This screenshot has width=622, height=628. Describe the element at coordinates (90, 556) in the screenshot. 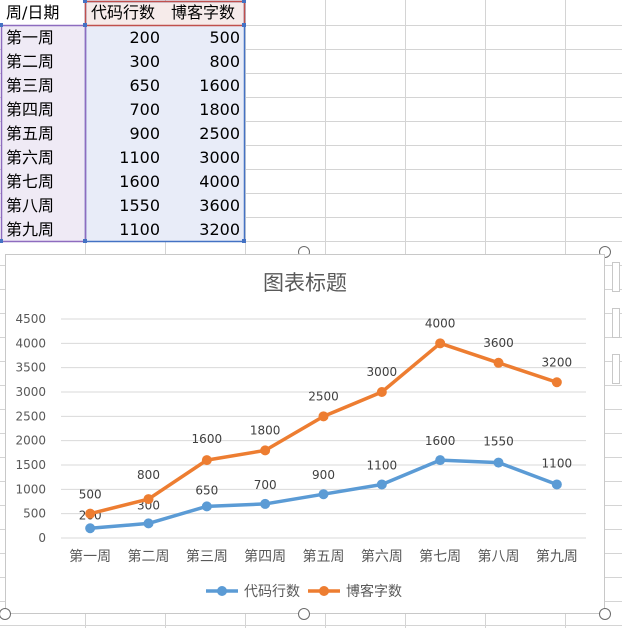

I see `x-tick-label: 第一周` at that location.